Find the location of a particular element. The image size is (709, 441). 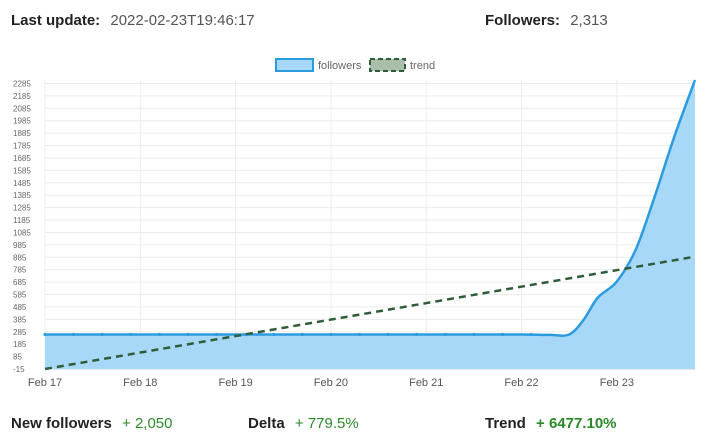

new-followers-label: New followers is located at coordinates (61, 423).